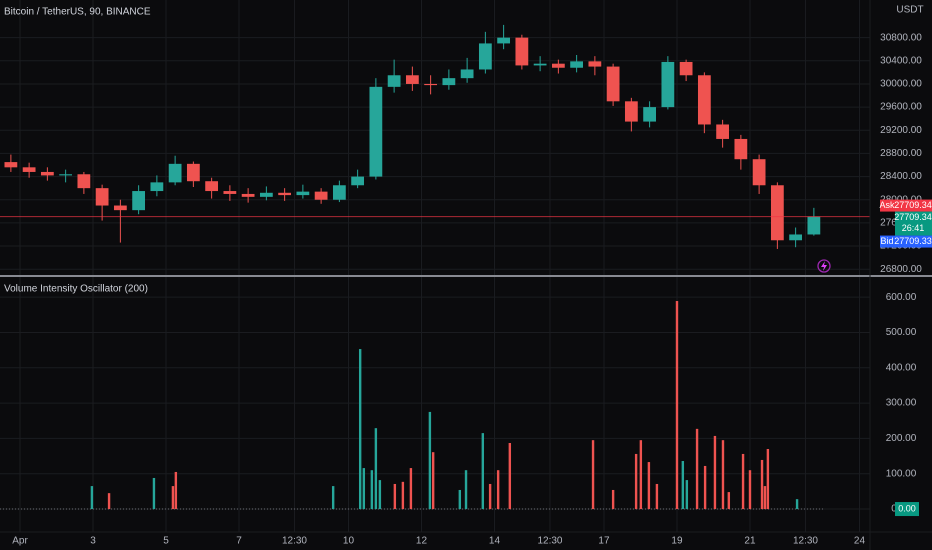 Image resolution: width=932 pixels, height=550 pixels. What do you see at coordinates (901, 438) in the screenshot?
I see `y-tick-label: 200.00` at bounding box center [901, 438].